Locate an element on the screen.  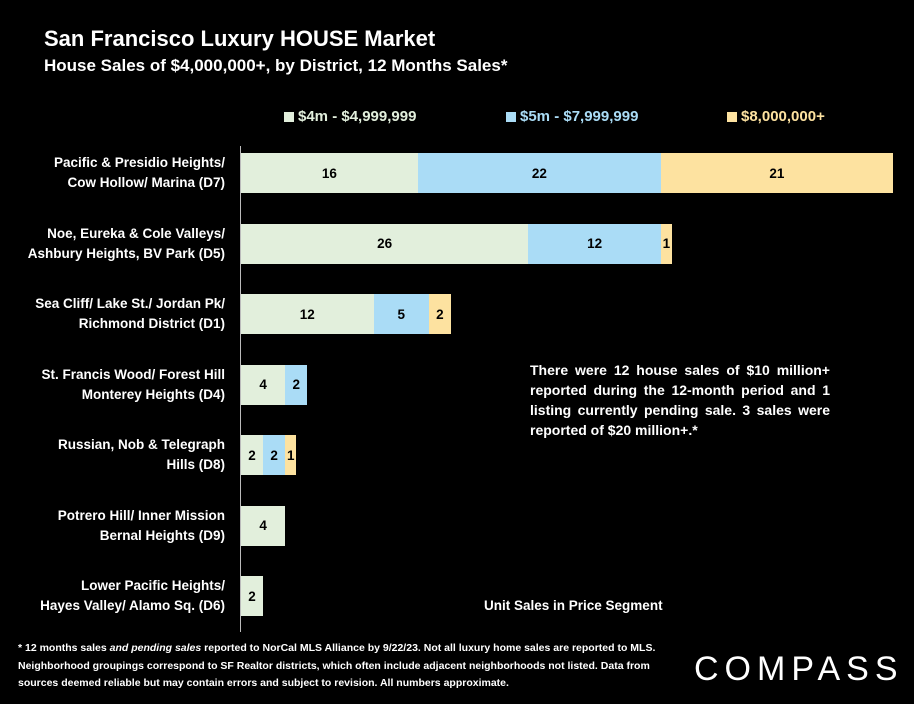
legend-item-3: $8,000,000+ is located at coordinates (776, 116).